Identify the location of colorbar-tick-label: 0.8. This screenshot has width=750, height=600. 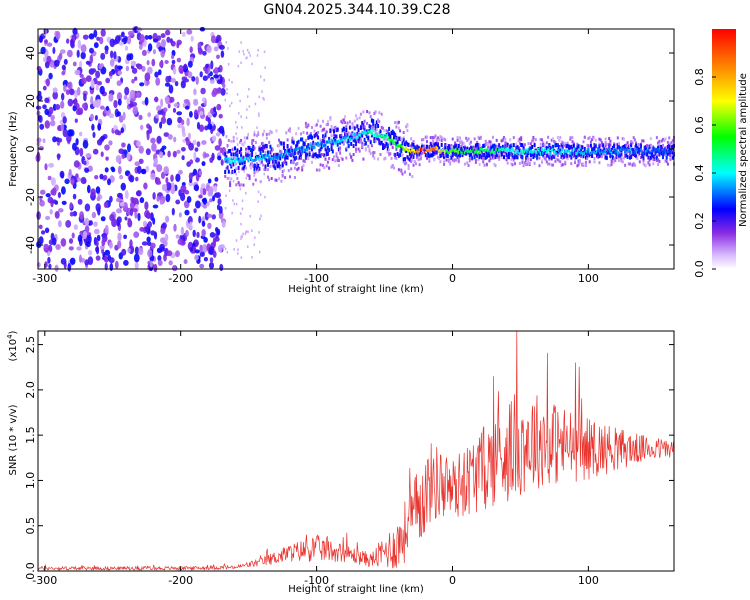
(699, 77).